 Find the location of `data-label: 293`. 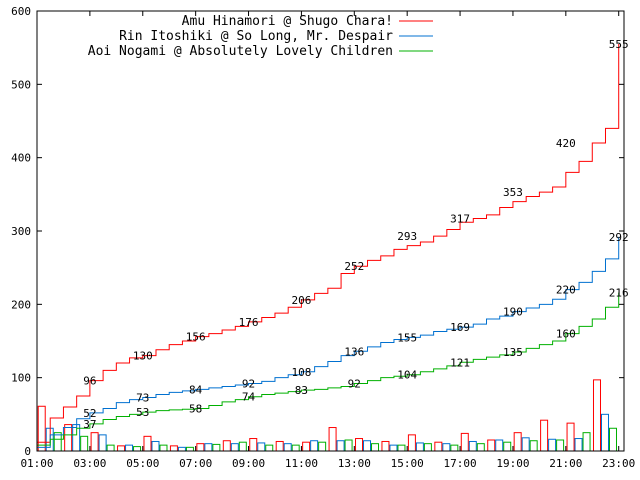

data-label: 293 is located at coordinates (407, 236).